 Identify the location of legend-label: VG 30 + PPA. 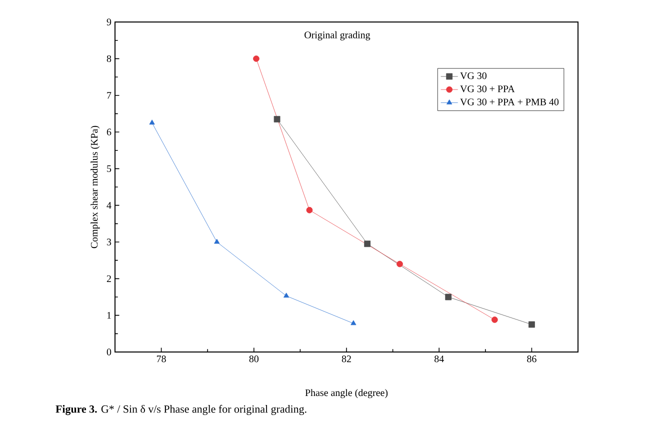
(487, 88).